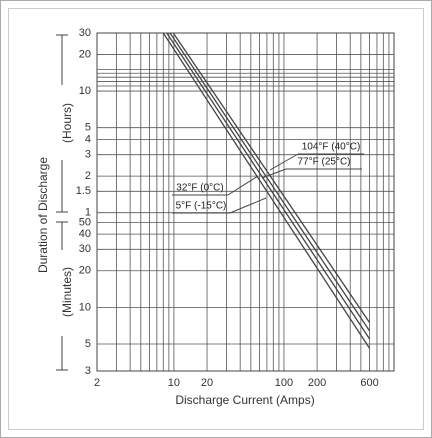 The width and height of the screenshot is (432, 438). What do you see at coordinates (88, 213) in the screenshot?
I see `y-tick-label: 1` at bounding box center [88, 213].